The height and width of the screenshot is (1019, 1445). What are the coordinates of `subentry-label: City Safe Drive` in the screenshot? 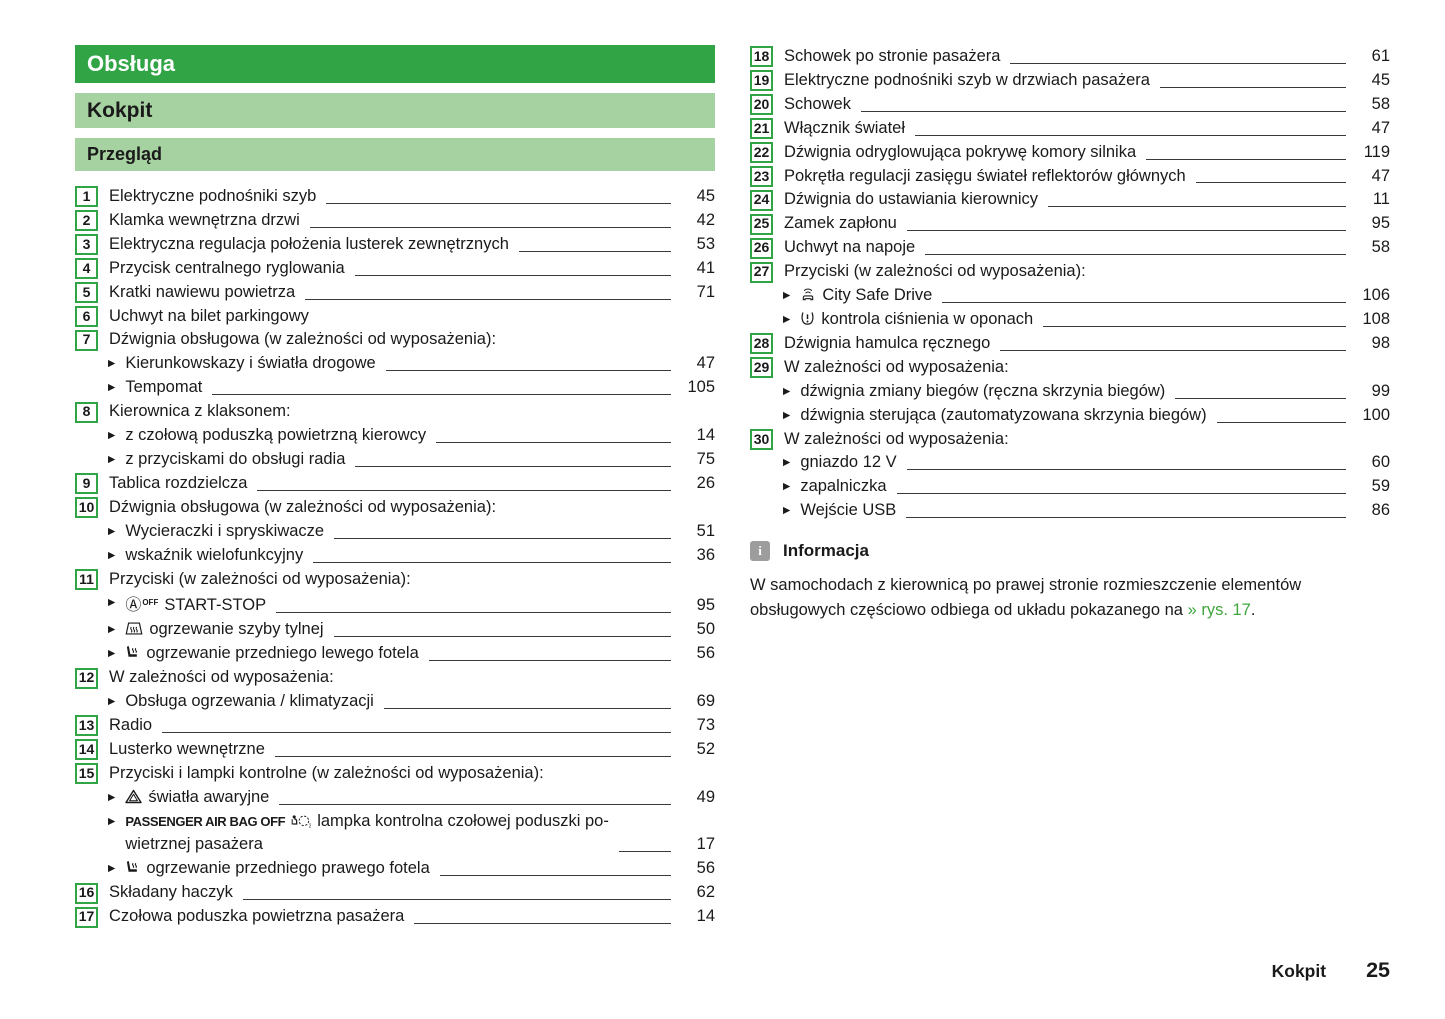 It's located at (866, 296).